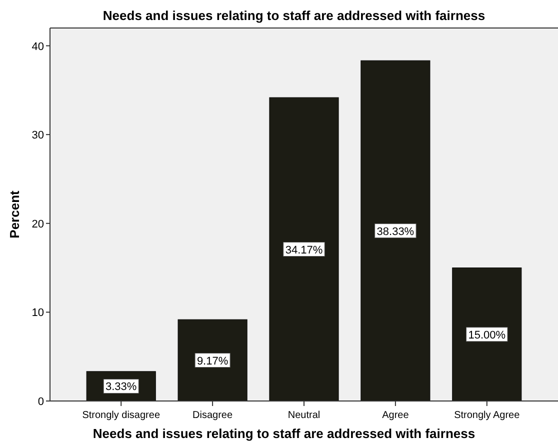 The image size is (558, 444). I want to click on x-tick-label: Strongly disagree, so click(121, 415).